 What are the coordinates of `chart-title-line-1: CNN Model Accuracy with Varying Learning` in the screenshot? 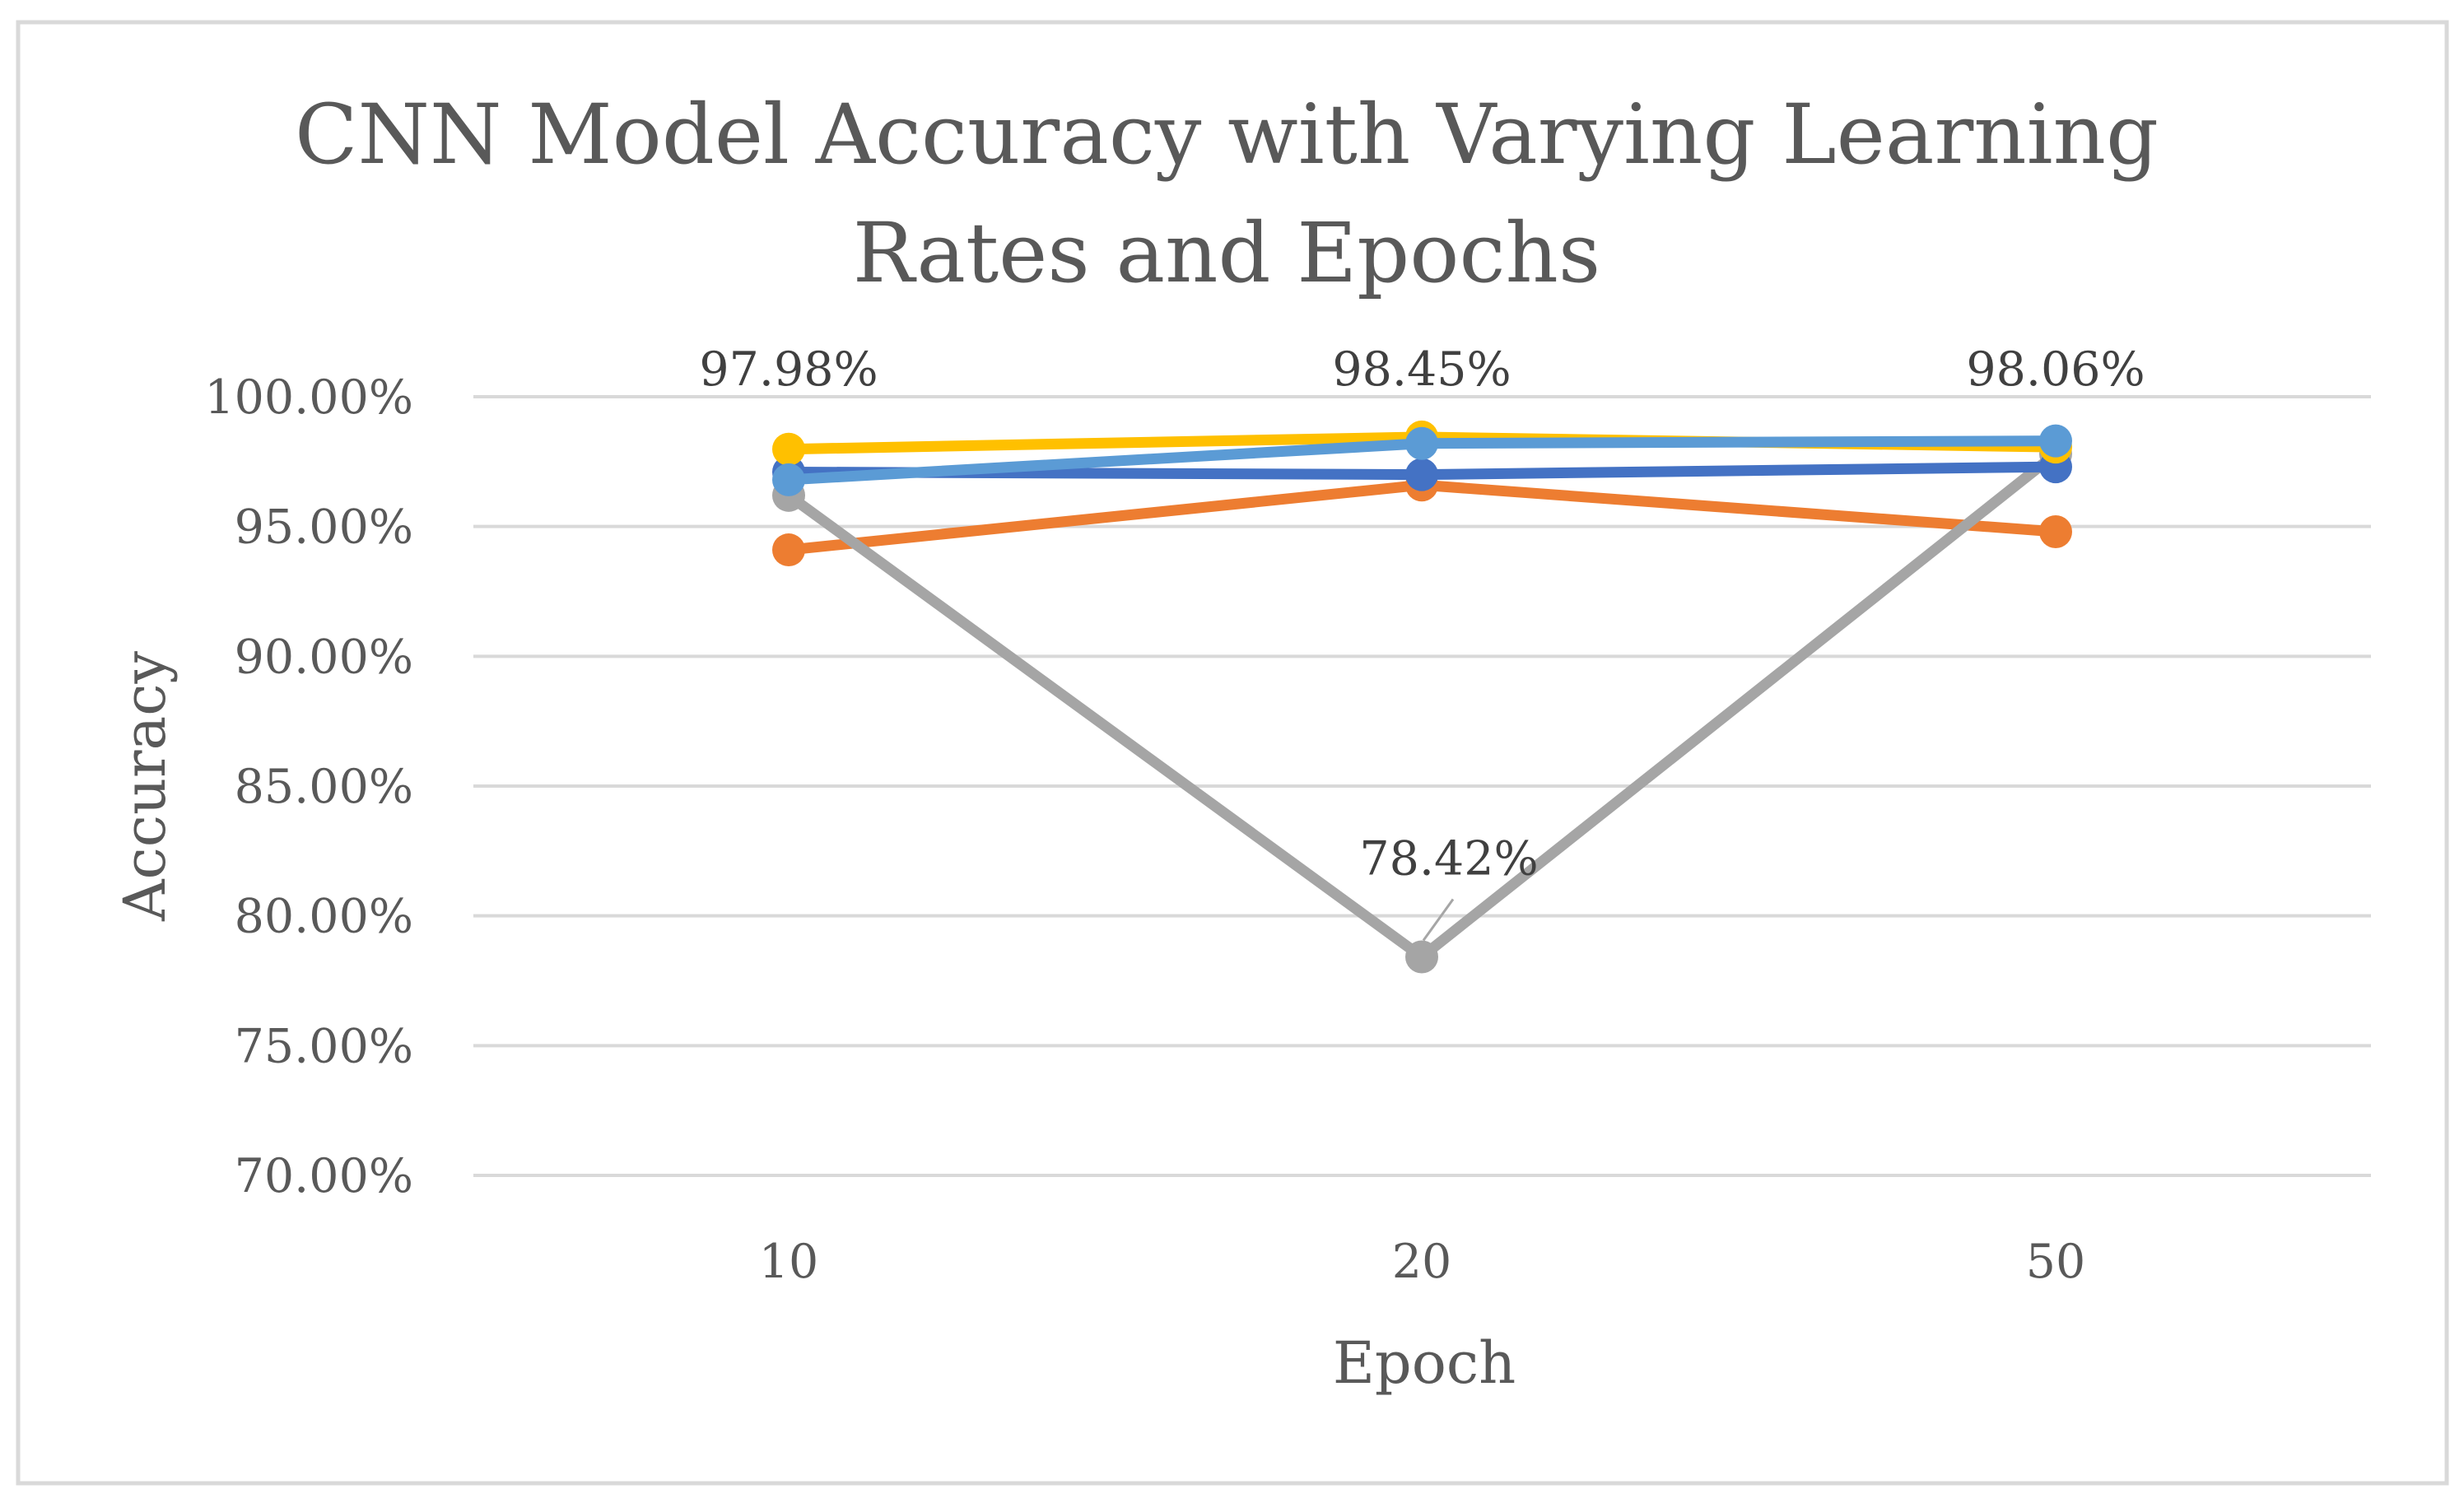 It's located at (1227, 134).